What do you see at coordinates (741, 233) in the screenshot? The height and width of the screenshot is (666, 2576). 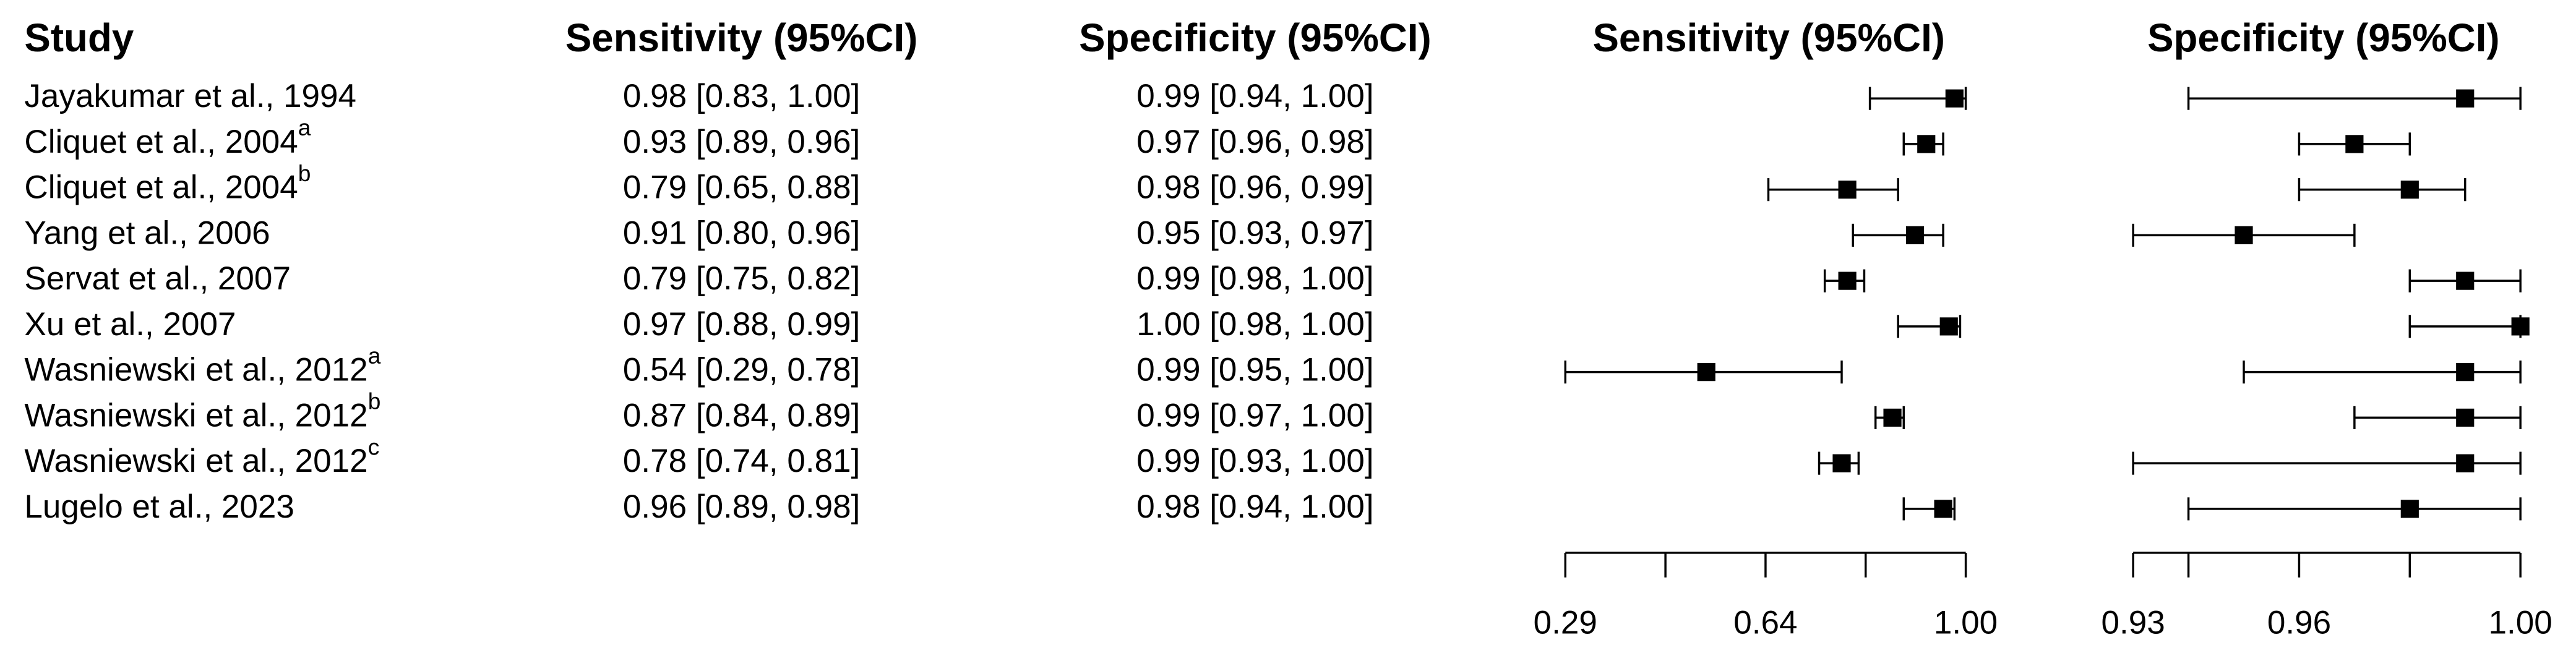 I see `estimate-label: 0.91 [0.80, 0.96]` at bounding box center [741, 233].